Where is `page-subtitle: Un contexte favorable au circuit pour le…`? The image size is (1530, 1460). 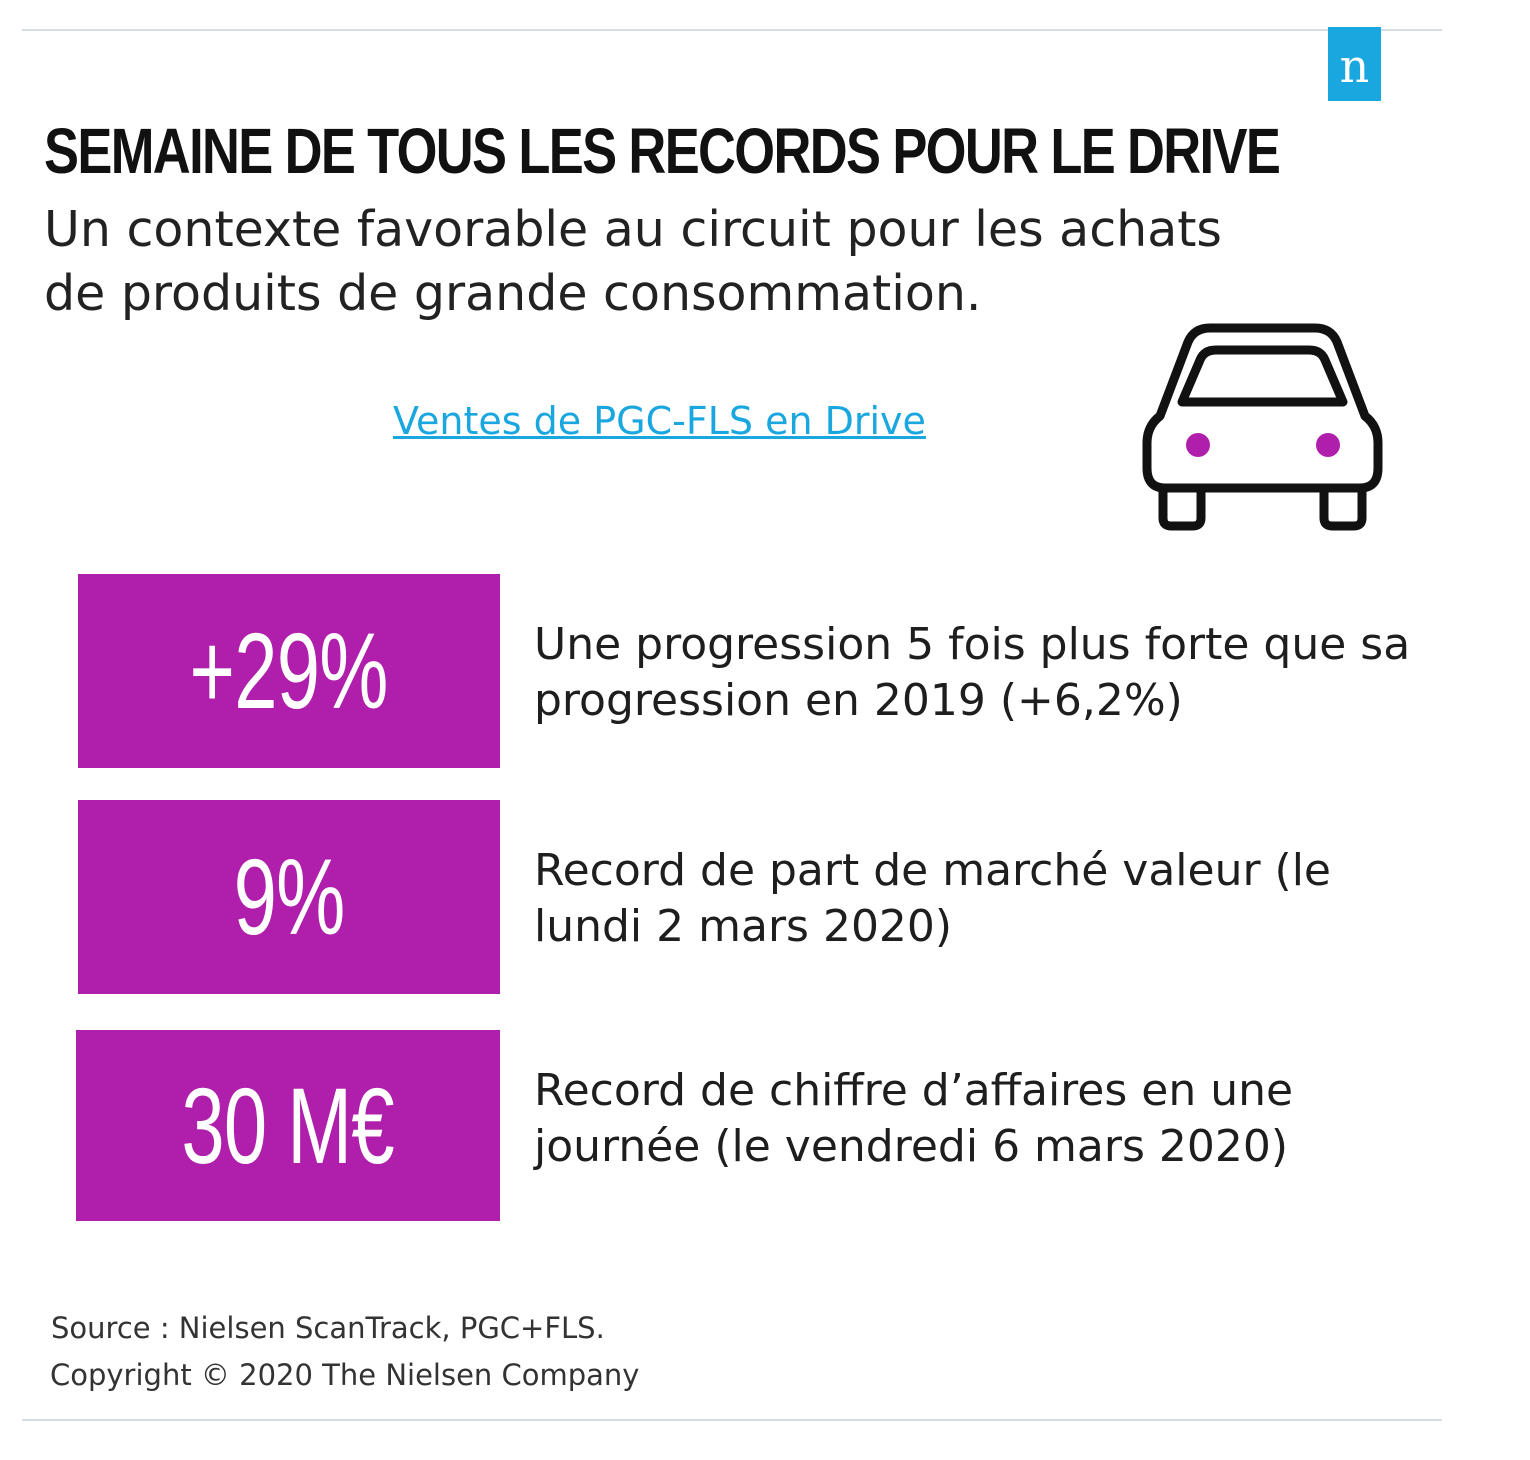 page-subtitle: Un contexte favorable au circuit pour le… is located at coordinates (633, 261).